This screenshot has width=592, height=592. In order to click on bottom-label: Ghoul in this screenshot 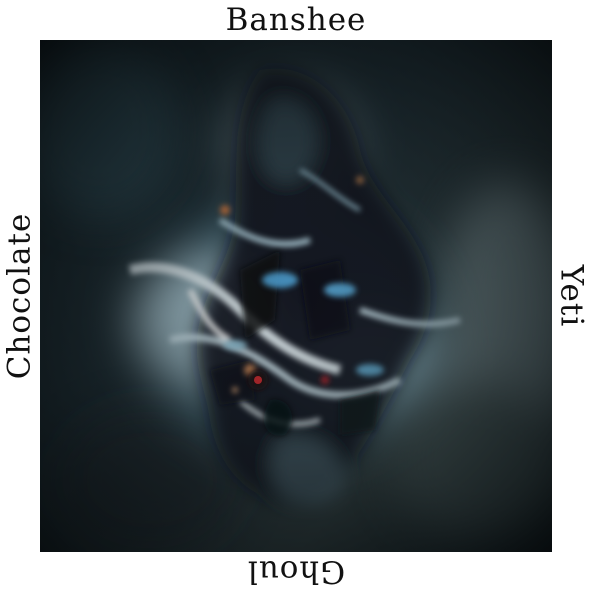, I will do `click(296, 571)`.